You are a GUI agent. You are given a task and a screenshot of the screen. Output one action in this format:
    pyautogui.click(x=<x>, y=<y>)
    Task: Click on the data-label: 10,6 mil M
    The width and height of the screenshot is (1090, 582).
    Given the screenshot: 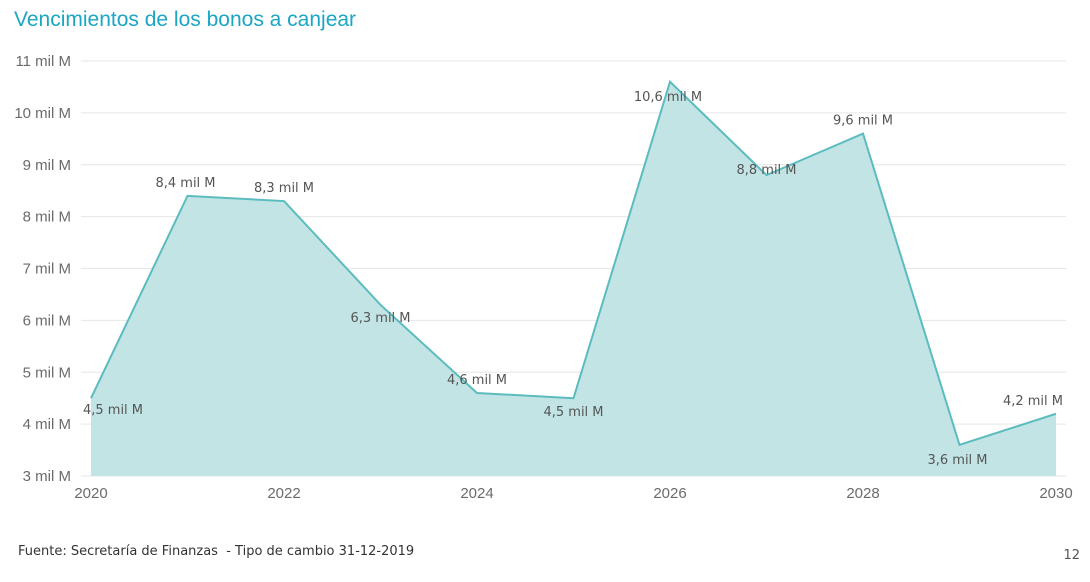 What is the action you would take?
    pyautogui.click(x=668, y=97)
    